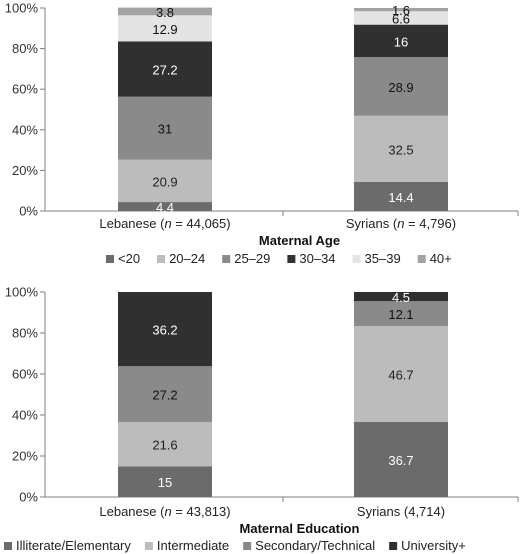 The height and width of the screenshot is (554, 520). What do you see at coordinates (315, 545) in the screenshot?
I see `legend-label: Secondary/Technical` at bounding box center [315, 545].